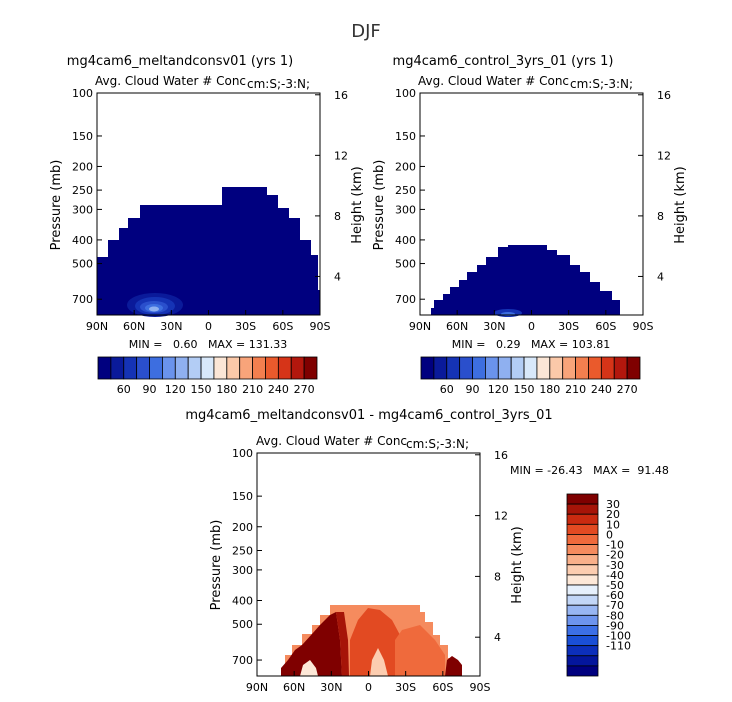 Image resolution: width=732 pixels, height=702 pixels. What do you see at coordinates (82, 209) in the screenshot?
I see `p1-ytick-label: 300` at bounding box center [82, 209].